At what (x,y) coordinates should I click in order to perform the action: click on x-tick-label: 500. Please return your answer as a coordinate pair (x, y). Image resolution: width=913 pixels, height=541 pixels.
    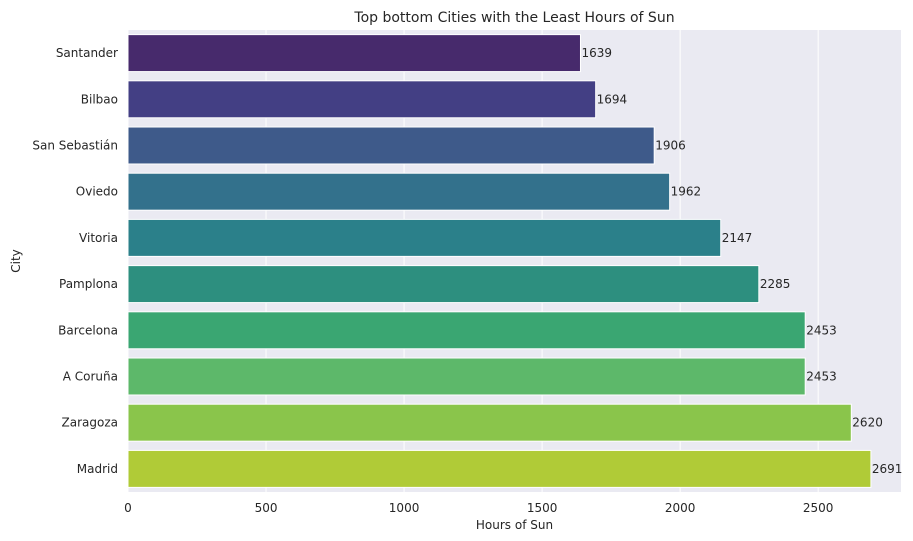
    Looking at the image, I should click on (266, 508).